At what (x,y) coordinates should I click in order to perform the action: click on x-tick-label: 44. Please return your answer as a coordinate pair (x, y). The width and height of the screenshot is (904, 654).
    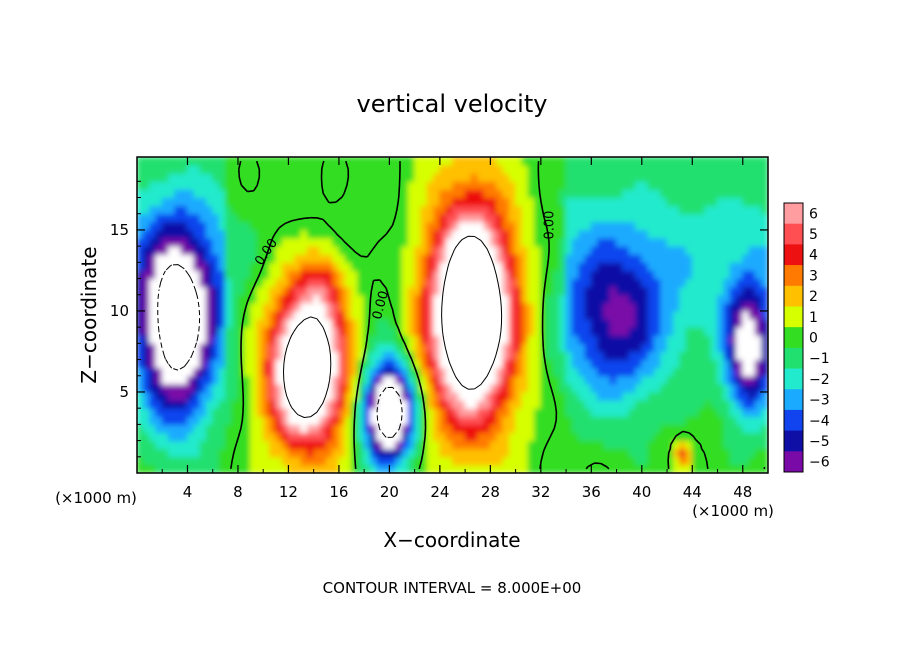
    Looking at the image, I should click on (692, 492).